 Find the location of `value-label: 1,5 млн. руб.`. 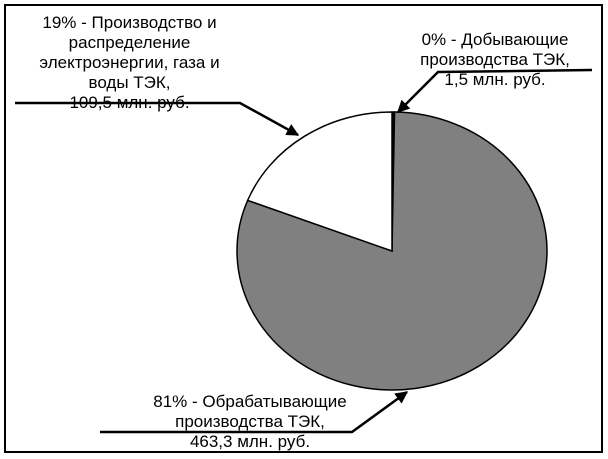

value-label: 1,5 млн. руб. is located at coordinates (495, 79).